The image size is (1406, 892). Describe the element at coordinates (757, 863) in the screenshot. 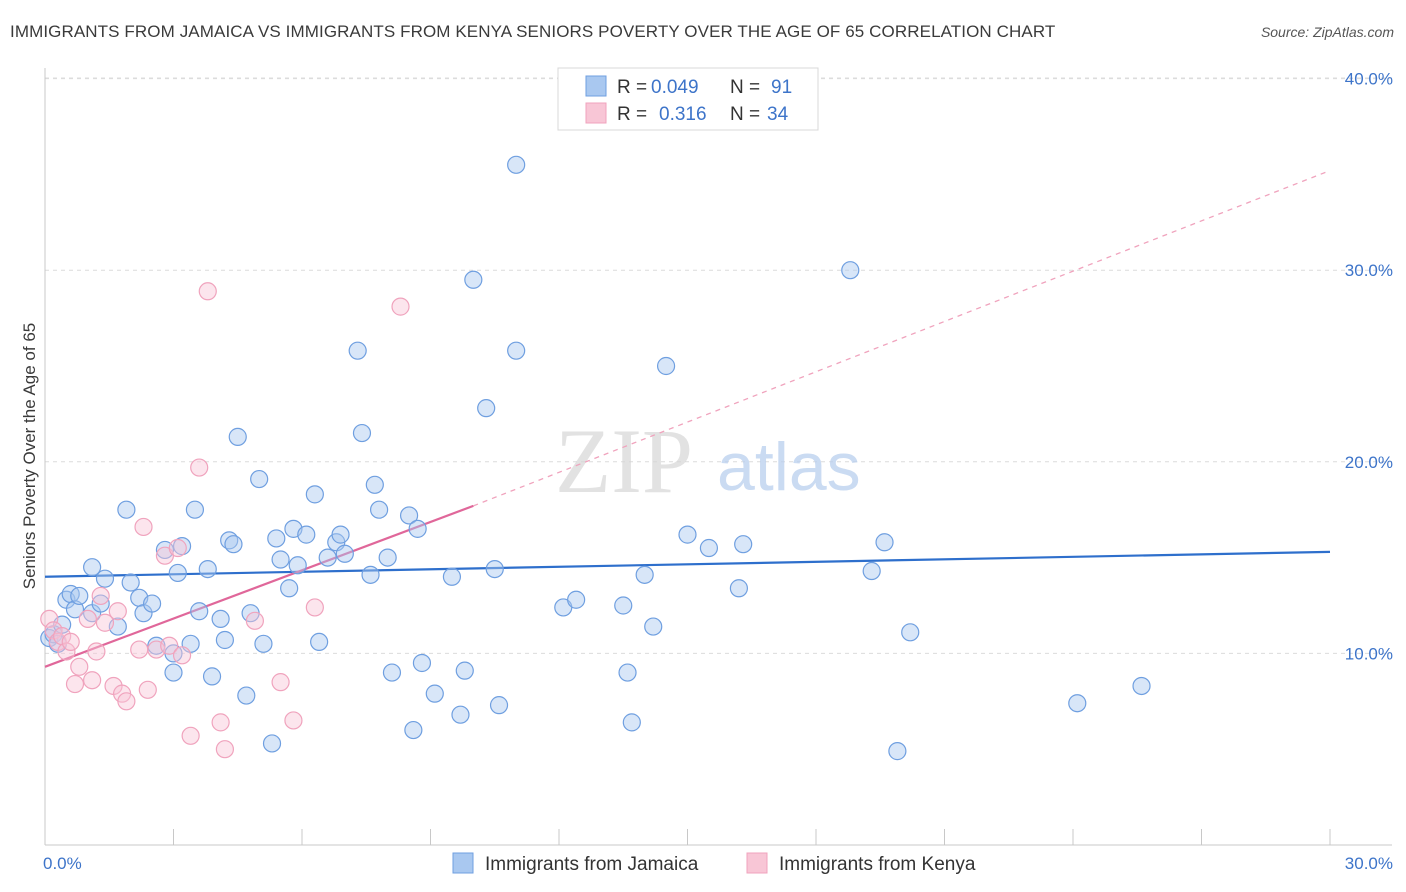

I see `legend-swatch-kenya` at that location.